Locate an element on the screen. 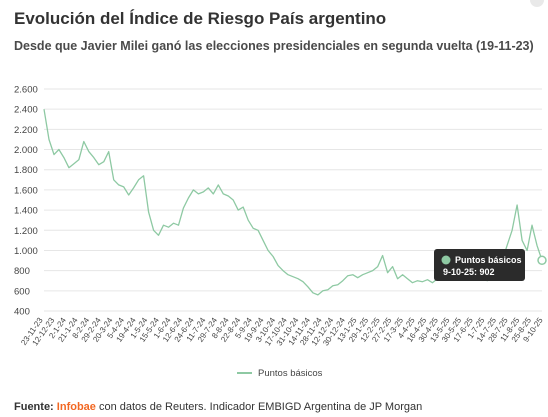  y-tick-label: 2.400 is located at coordinates (26, 110).